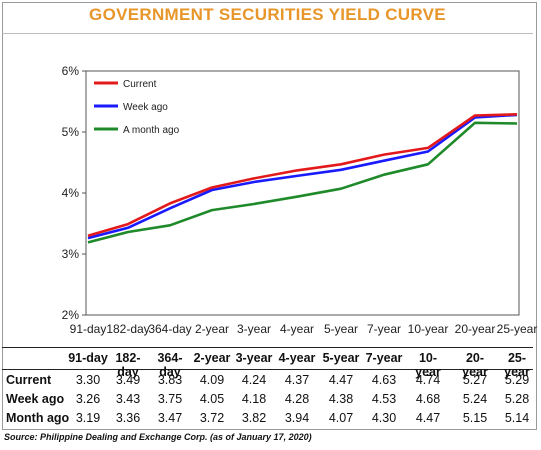 This screenshot has height=450, width=541. I want to click on table-value-cell: 4.68, so click(428, 399).